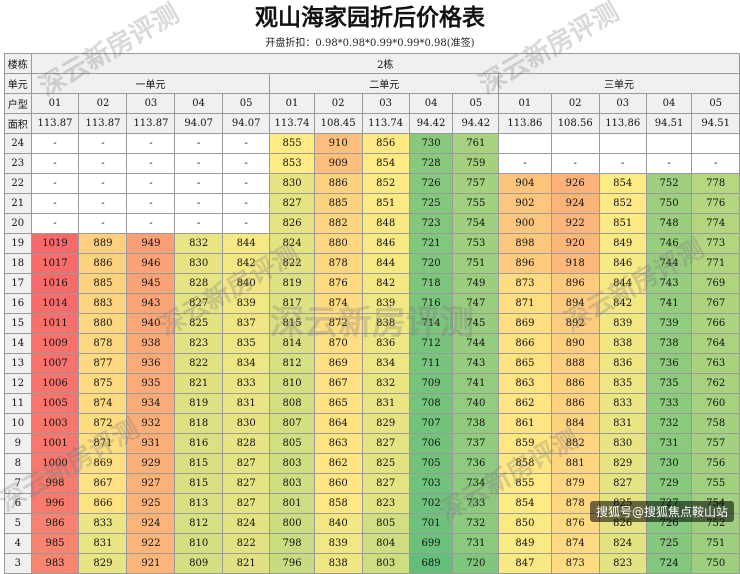 This screenshot has width=740, height=574. I want to click on price-cell: 828, so click(198, 283).